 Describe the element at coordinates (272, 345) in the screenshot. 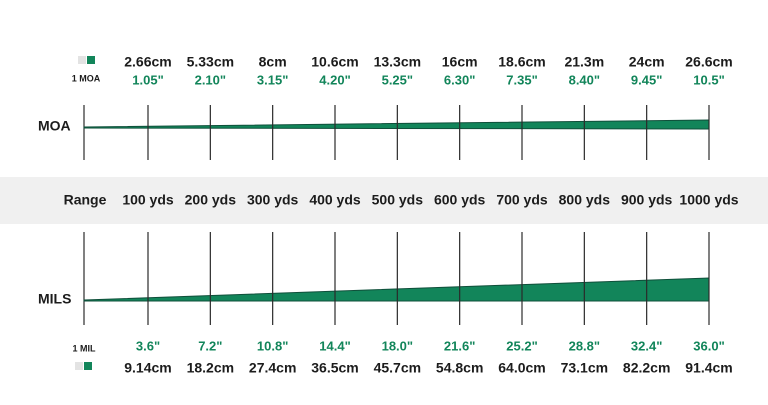

I see `mils-inches: 10.8"` at that location.